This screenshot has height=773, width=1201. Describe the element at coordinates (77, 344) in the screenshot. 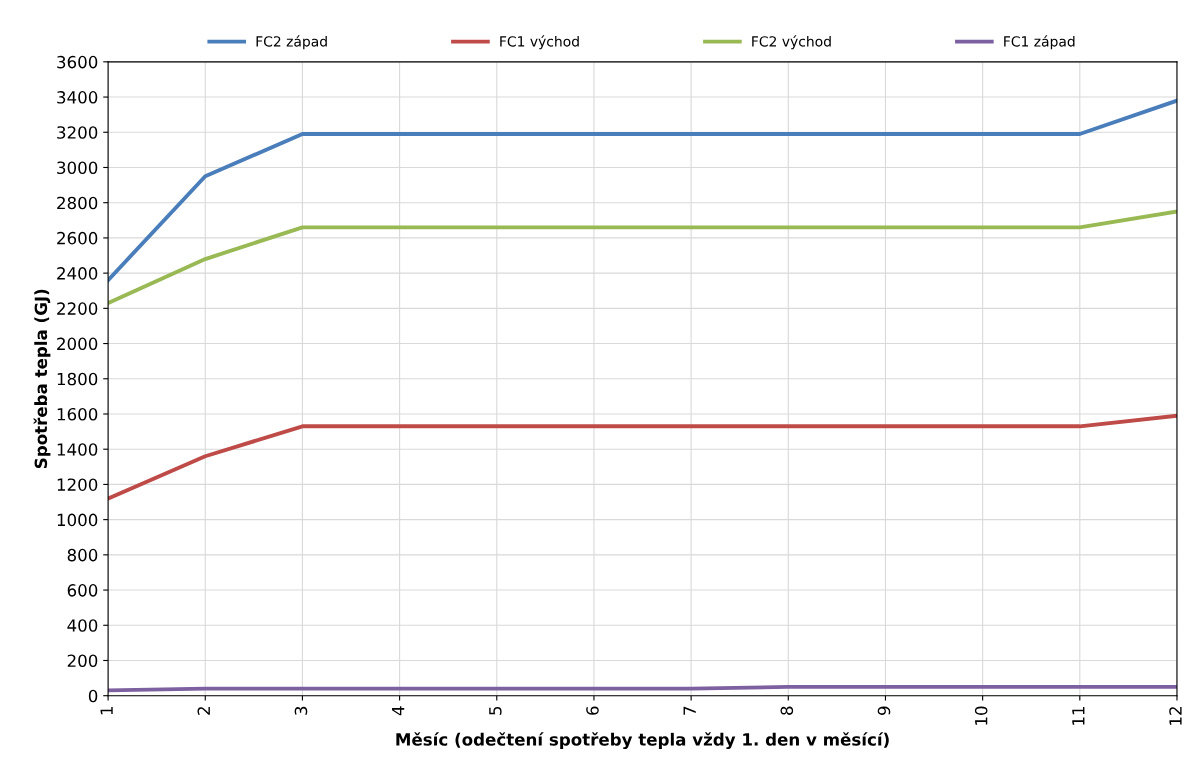

I see `y-tick-label: 2000` at that location.